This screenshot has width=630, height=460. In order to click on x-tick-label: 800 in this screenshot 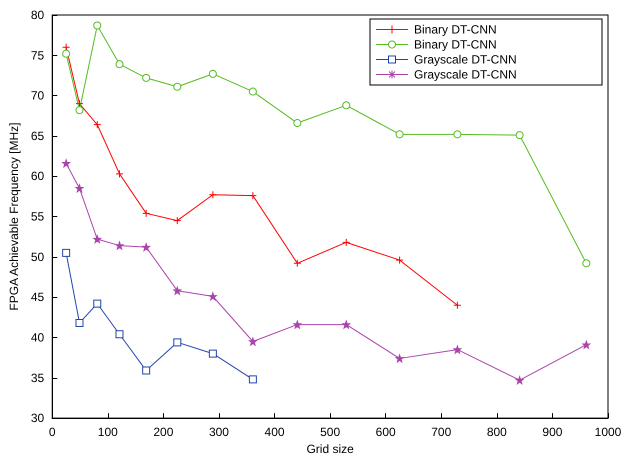, I will do `click(497, 432)`.